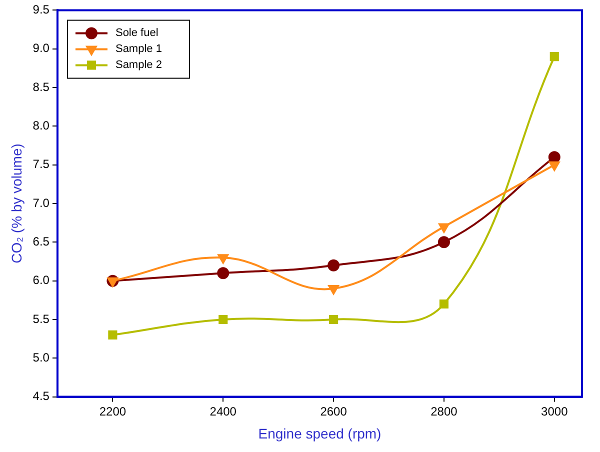 This screenshot has width=600, height=452. I want to click on y-tick-label: 7.0, so click(41, 203).